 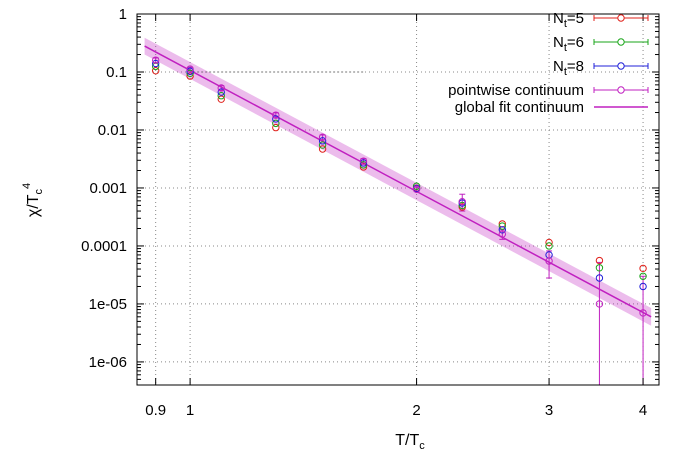 What do you see at coordinates (549, 410) in the screenshot?
I see `x-tick-label: 3` at bounding box center [549, 410].